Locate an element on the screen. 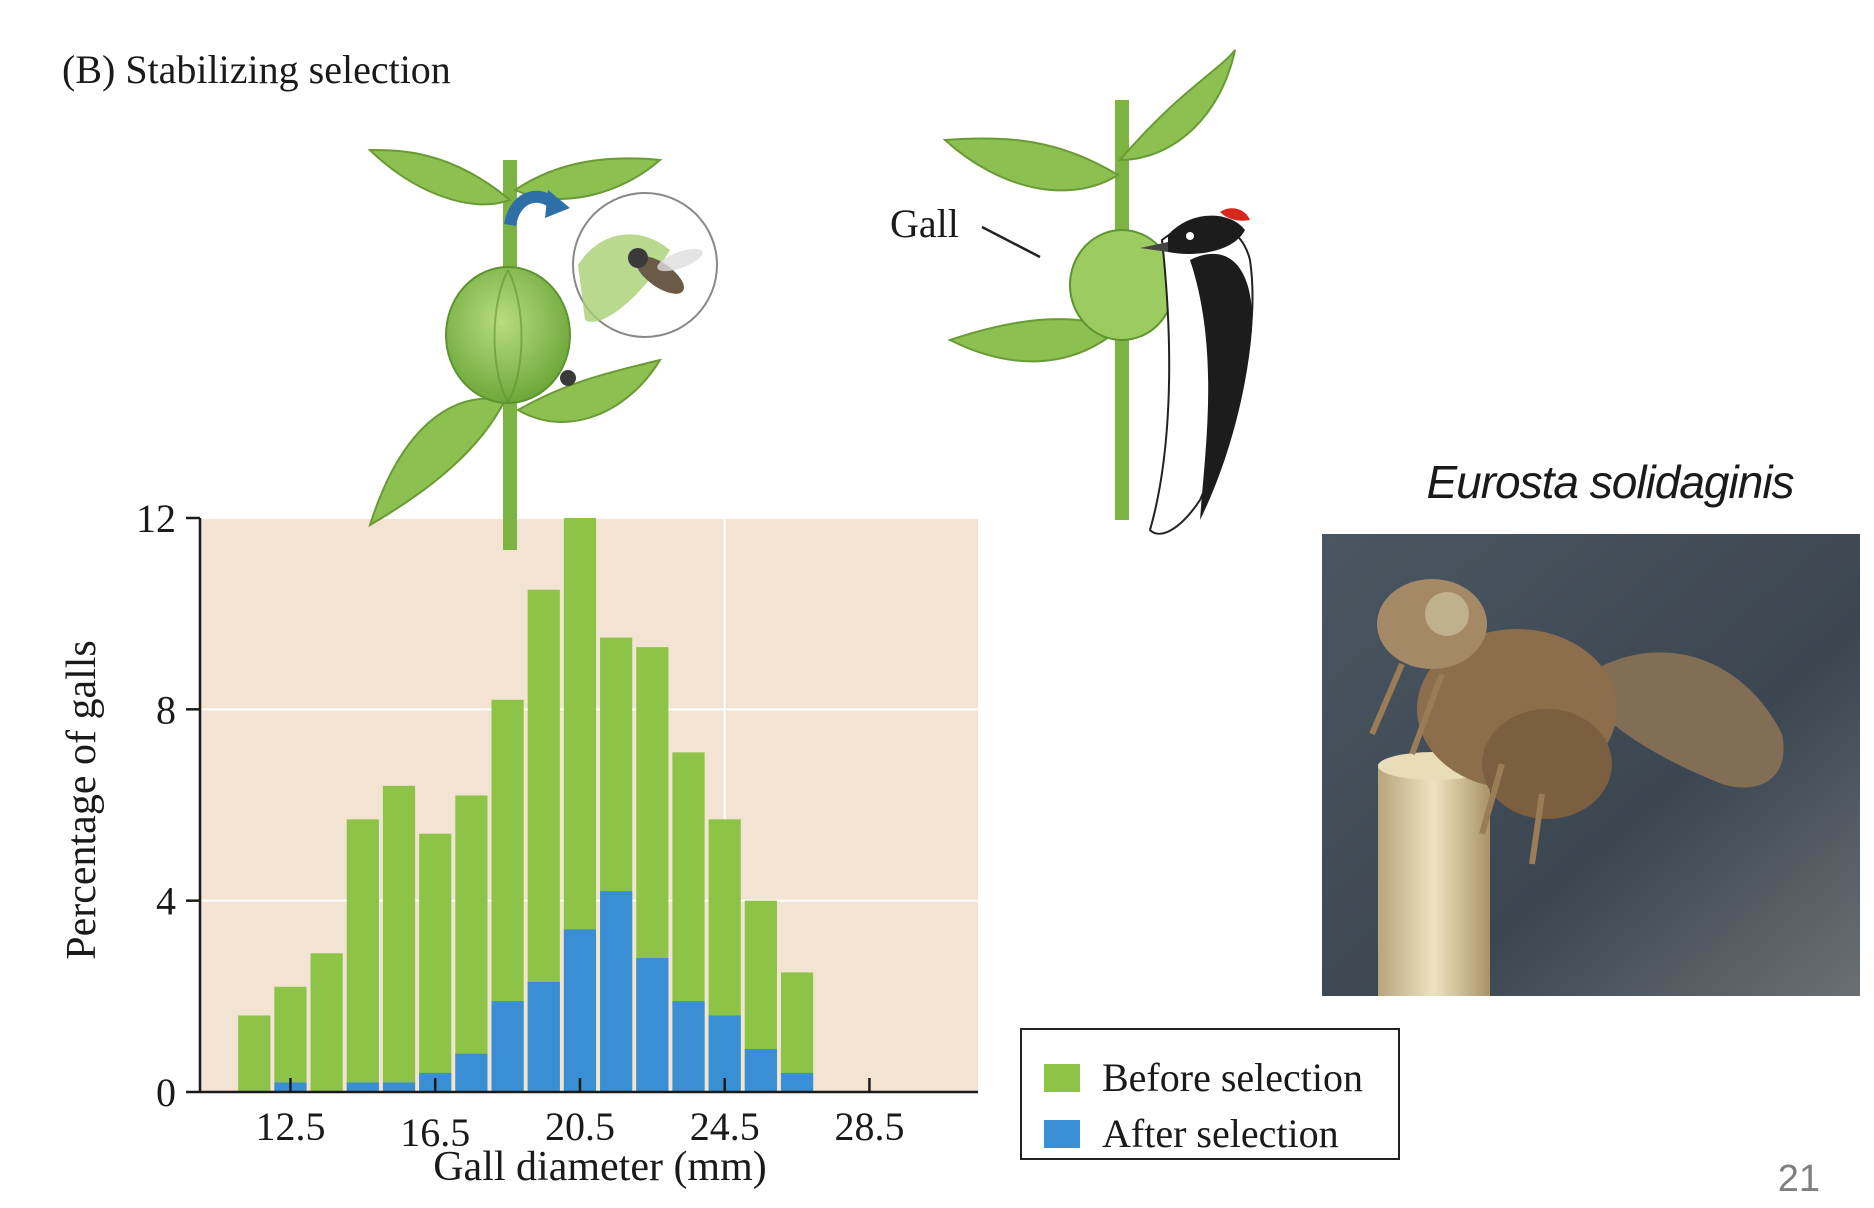  y-tick-label: 4 is located at coordinates (166, 901).